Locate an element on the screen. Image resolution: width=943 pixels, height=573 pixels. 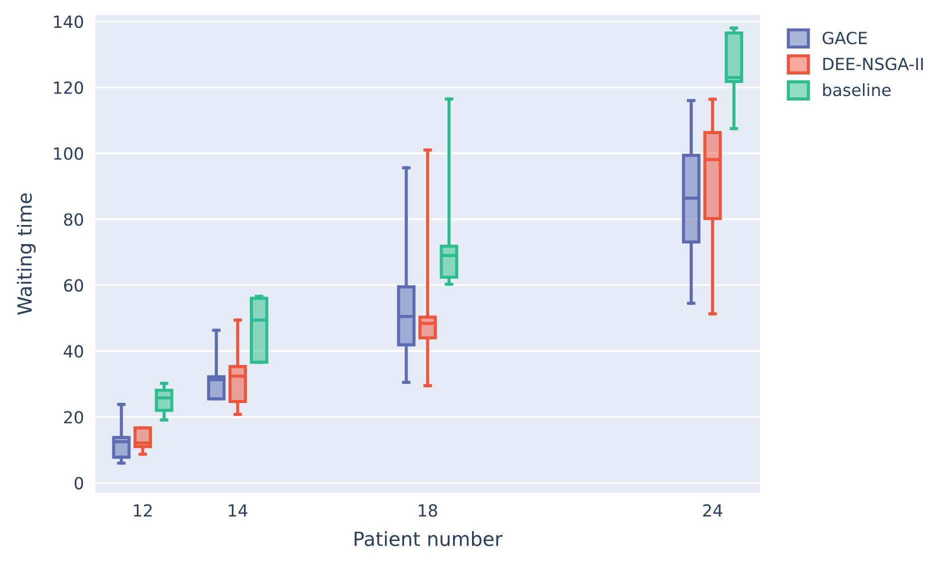
y-tick-label: 40 is located at coordinates (74, 351).